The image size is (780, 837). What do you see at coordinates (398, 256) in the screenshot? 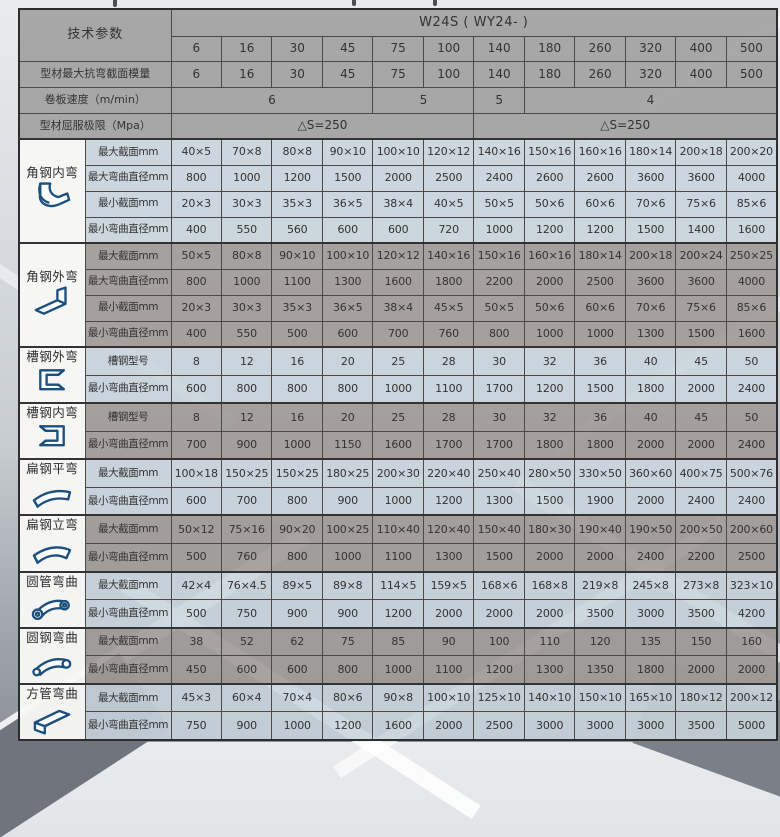
I see `value-cell: 120×12` at bounding box center [398, 256].